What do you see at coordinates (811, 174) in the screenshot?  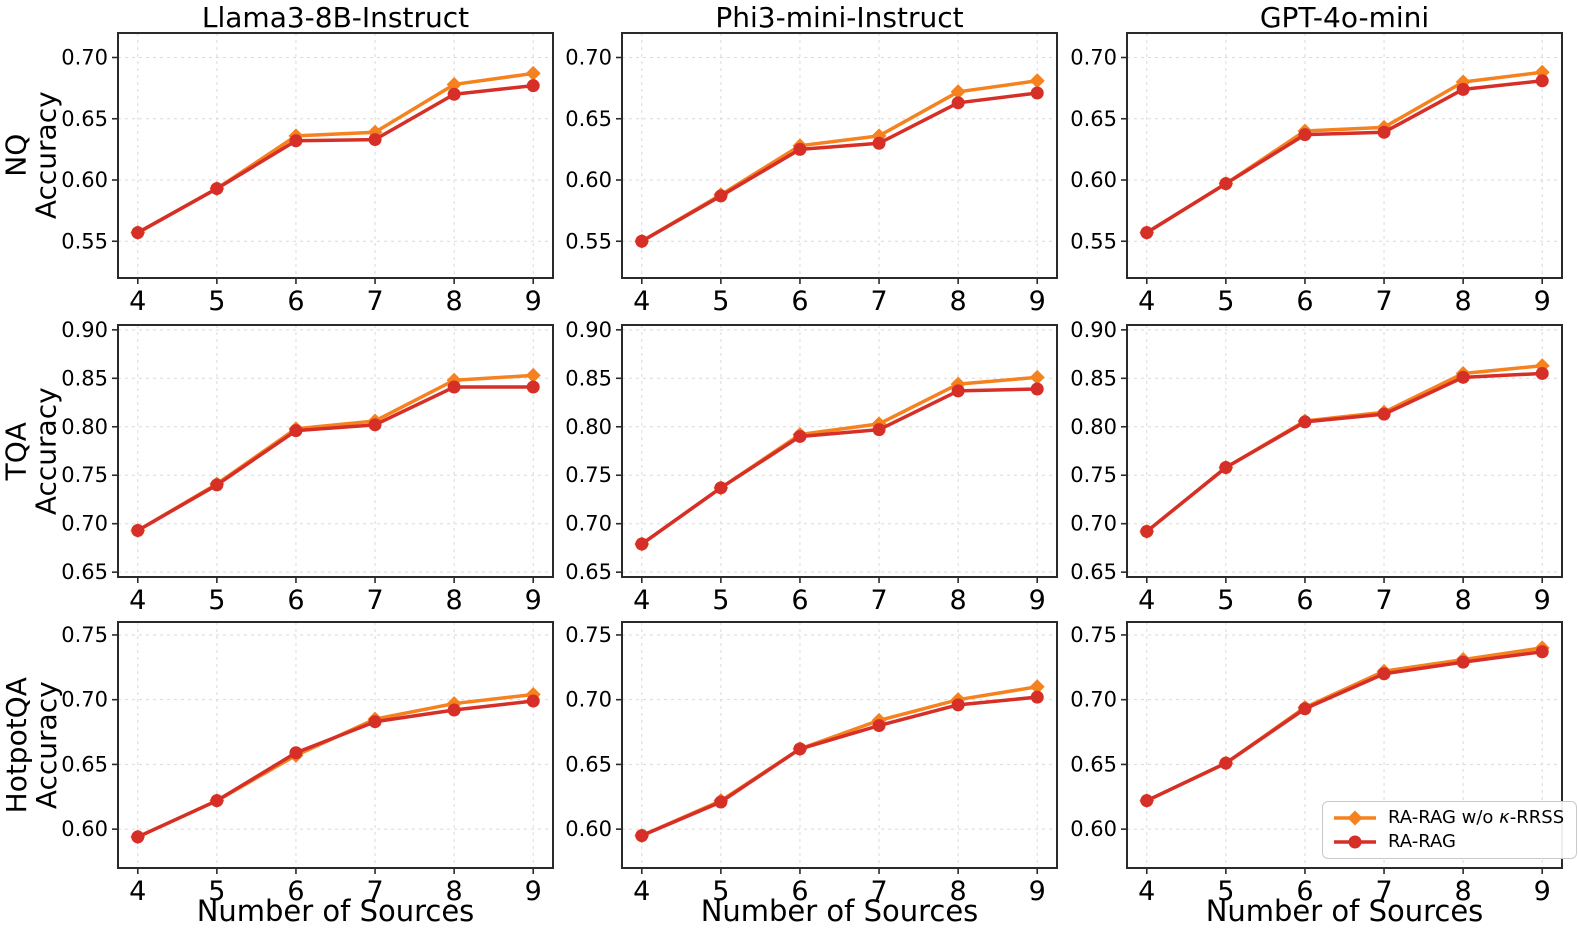 I see `subplot-phi3-nq: 4 5 6 7 8 9 0.55 0.60 0.65 0.70` at bounding box center [811, 174].